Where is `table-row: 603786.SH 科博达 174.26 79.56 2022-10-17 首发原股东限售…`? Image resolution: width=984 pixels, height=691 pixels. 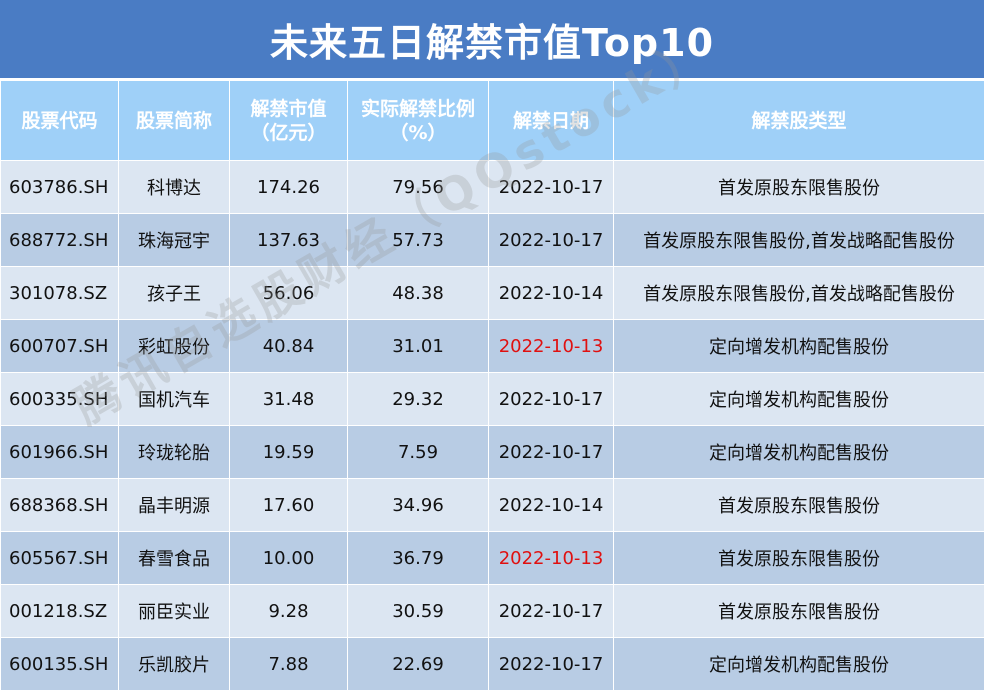 table-row: 603786.SH 科博达 174.26 79.56 2022-10-17 首发原股东限售… is located at coordinates (492, 187).